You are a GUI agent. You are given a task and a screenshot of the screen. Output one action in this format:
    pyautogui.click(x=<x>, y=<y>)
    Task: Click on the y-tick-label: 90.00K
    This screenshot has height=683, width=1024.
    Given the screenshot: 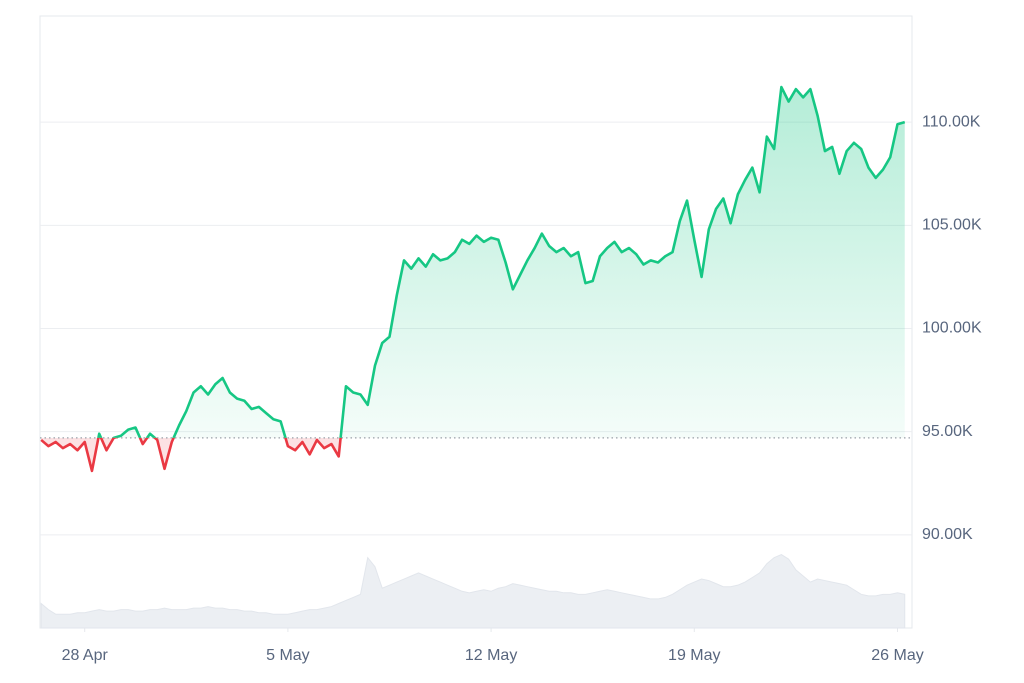 What is the action you would take?
    pyautogui.click(x=947, y=534)
    